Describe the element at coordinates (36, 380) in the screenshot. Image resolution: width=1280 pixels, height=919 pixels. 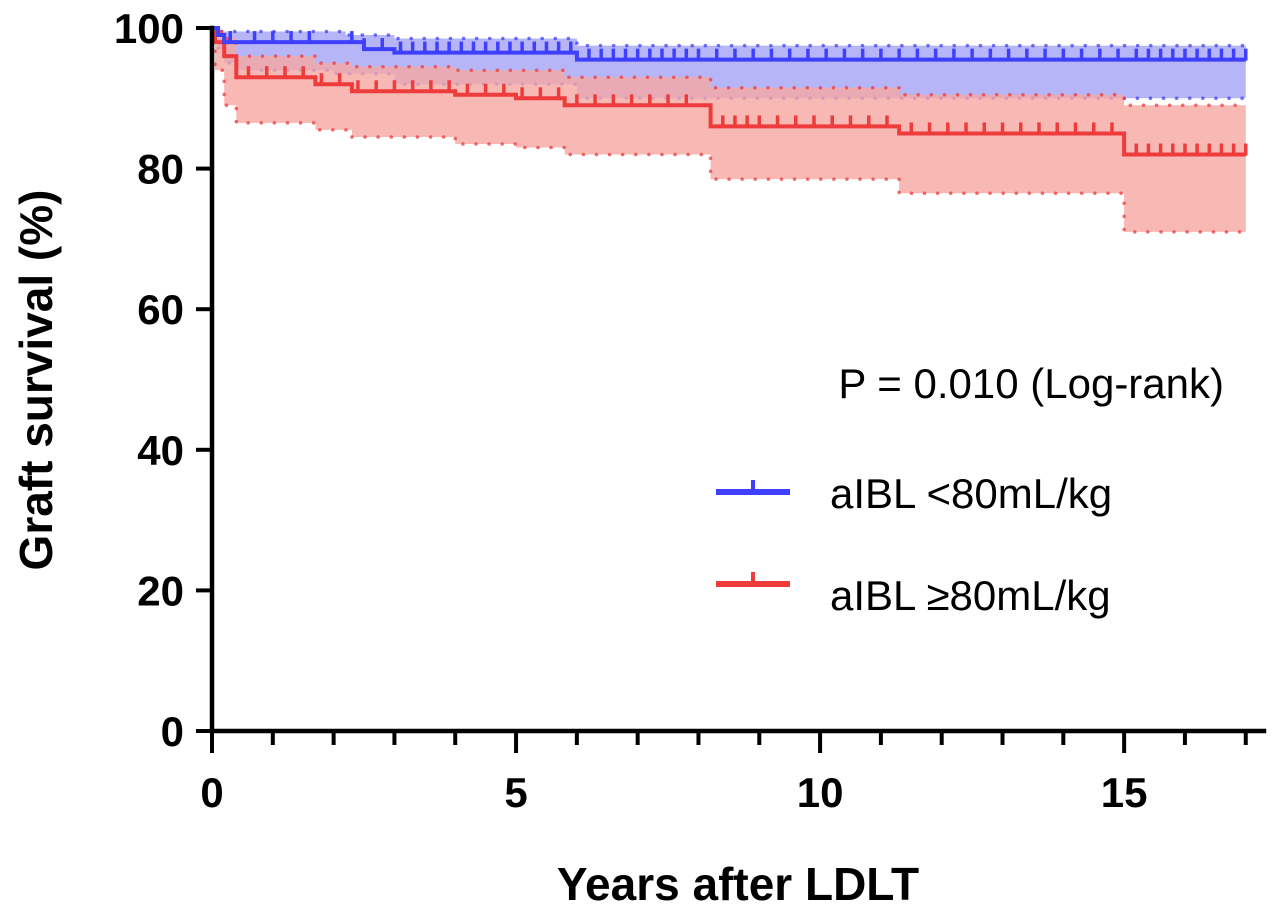
I see `y-axis-title: Graft survival (%)` at that location.